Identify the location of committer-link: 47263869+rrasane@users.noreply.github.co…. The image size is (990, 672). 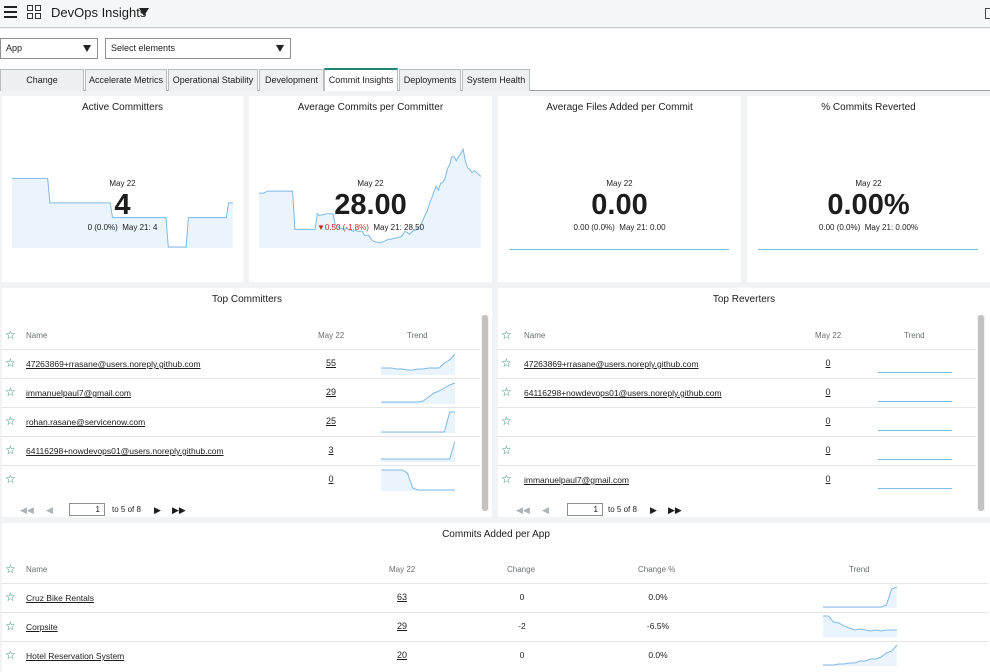
(113, 364).